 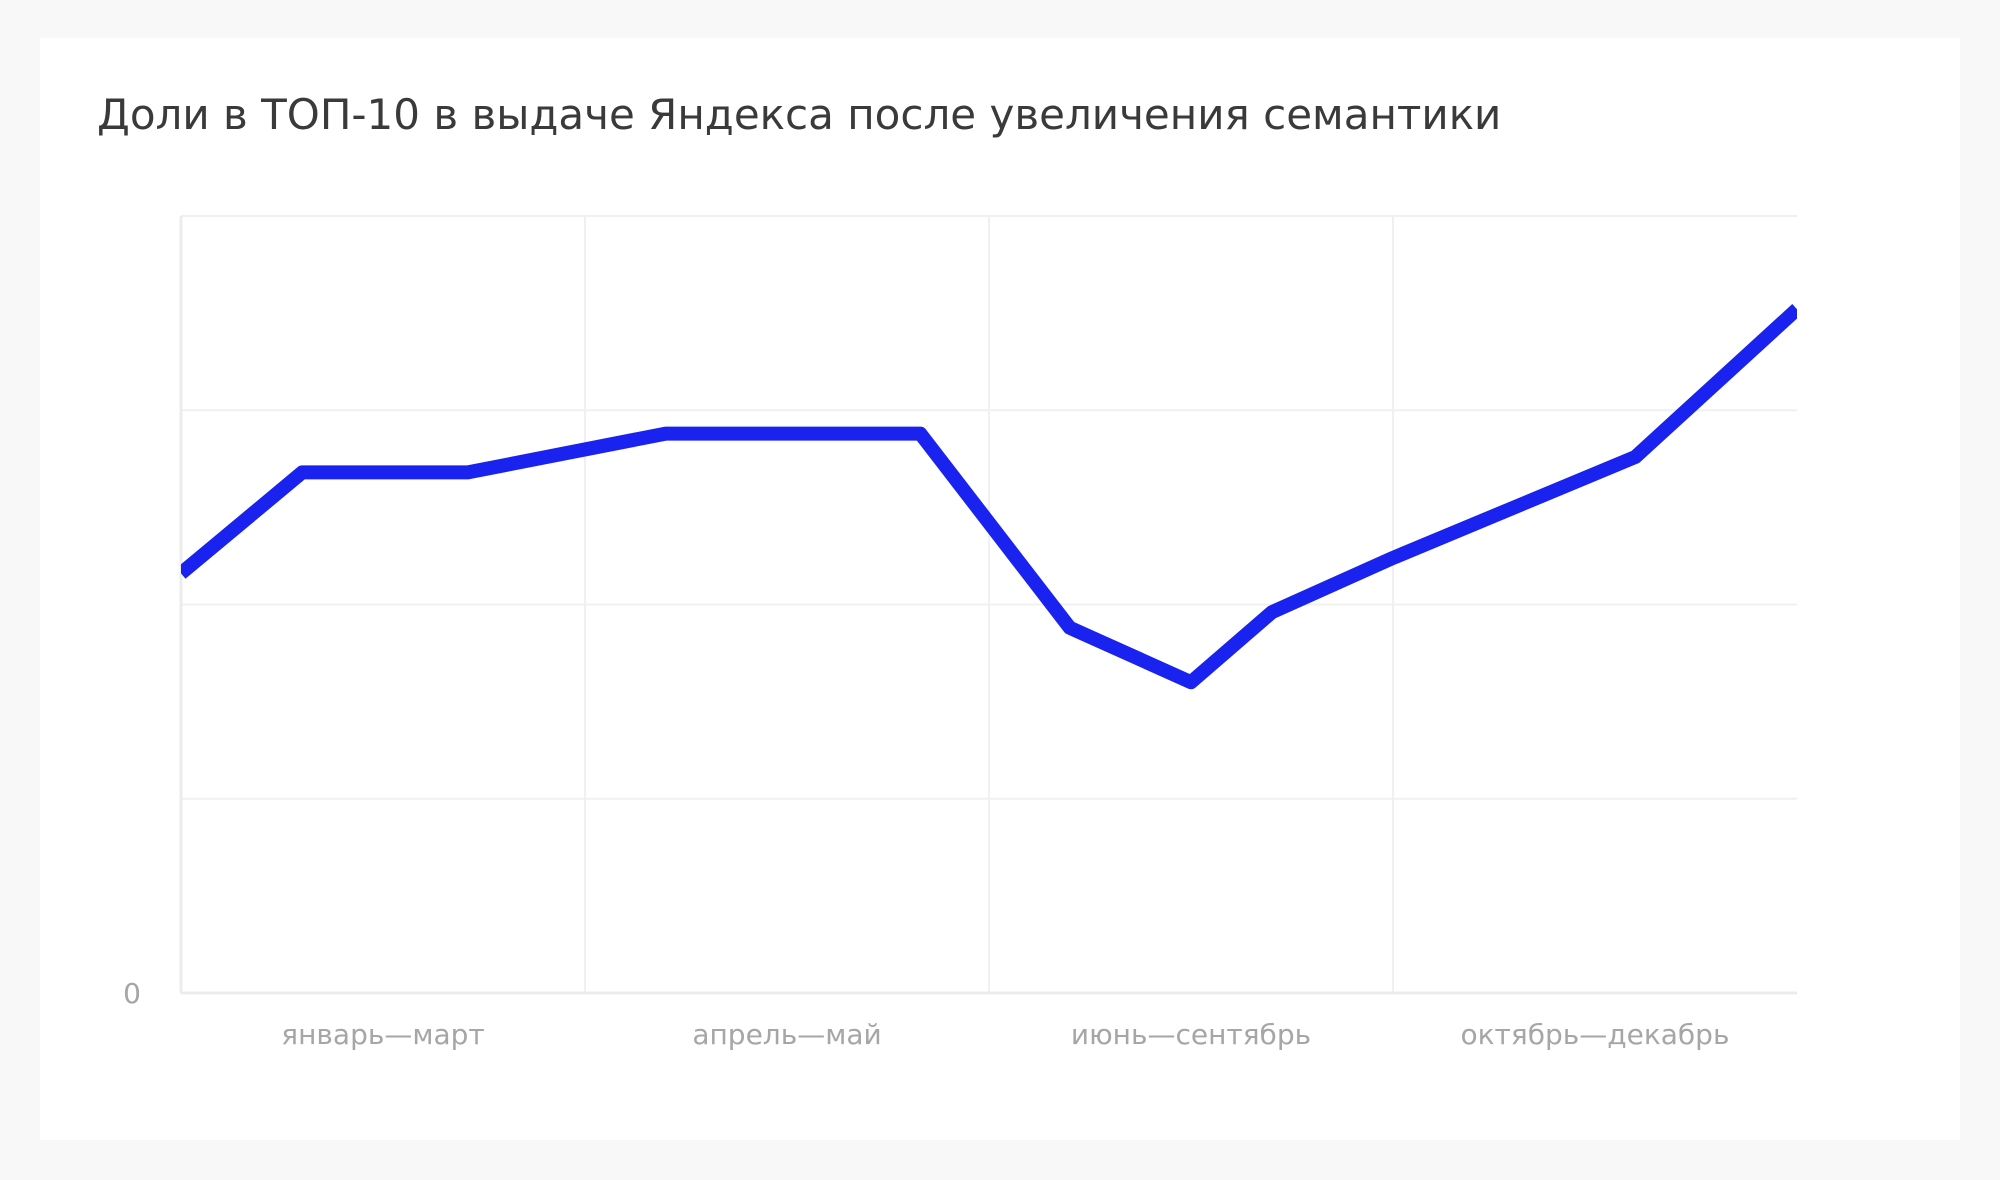 I want to click on y-tick-label: 0, so click(x=132, y=993).